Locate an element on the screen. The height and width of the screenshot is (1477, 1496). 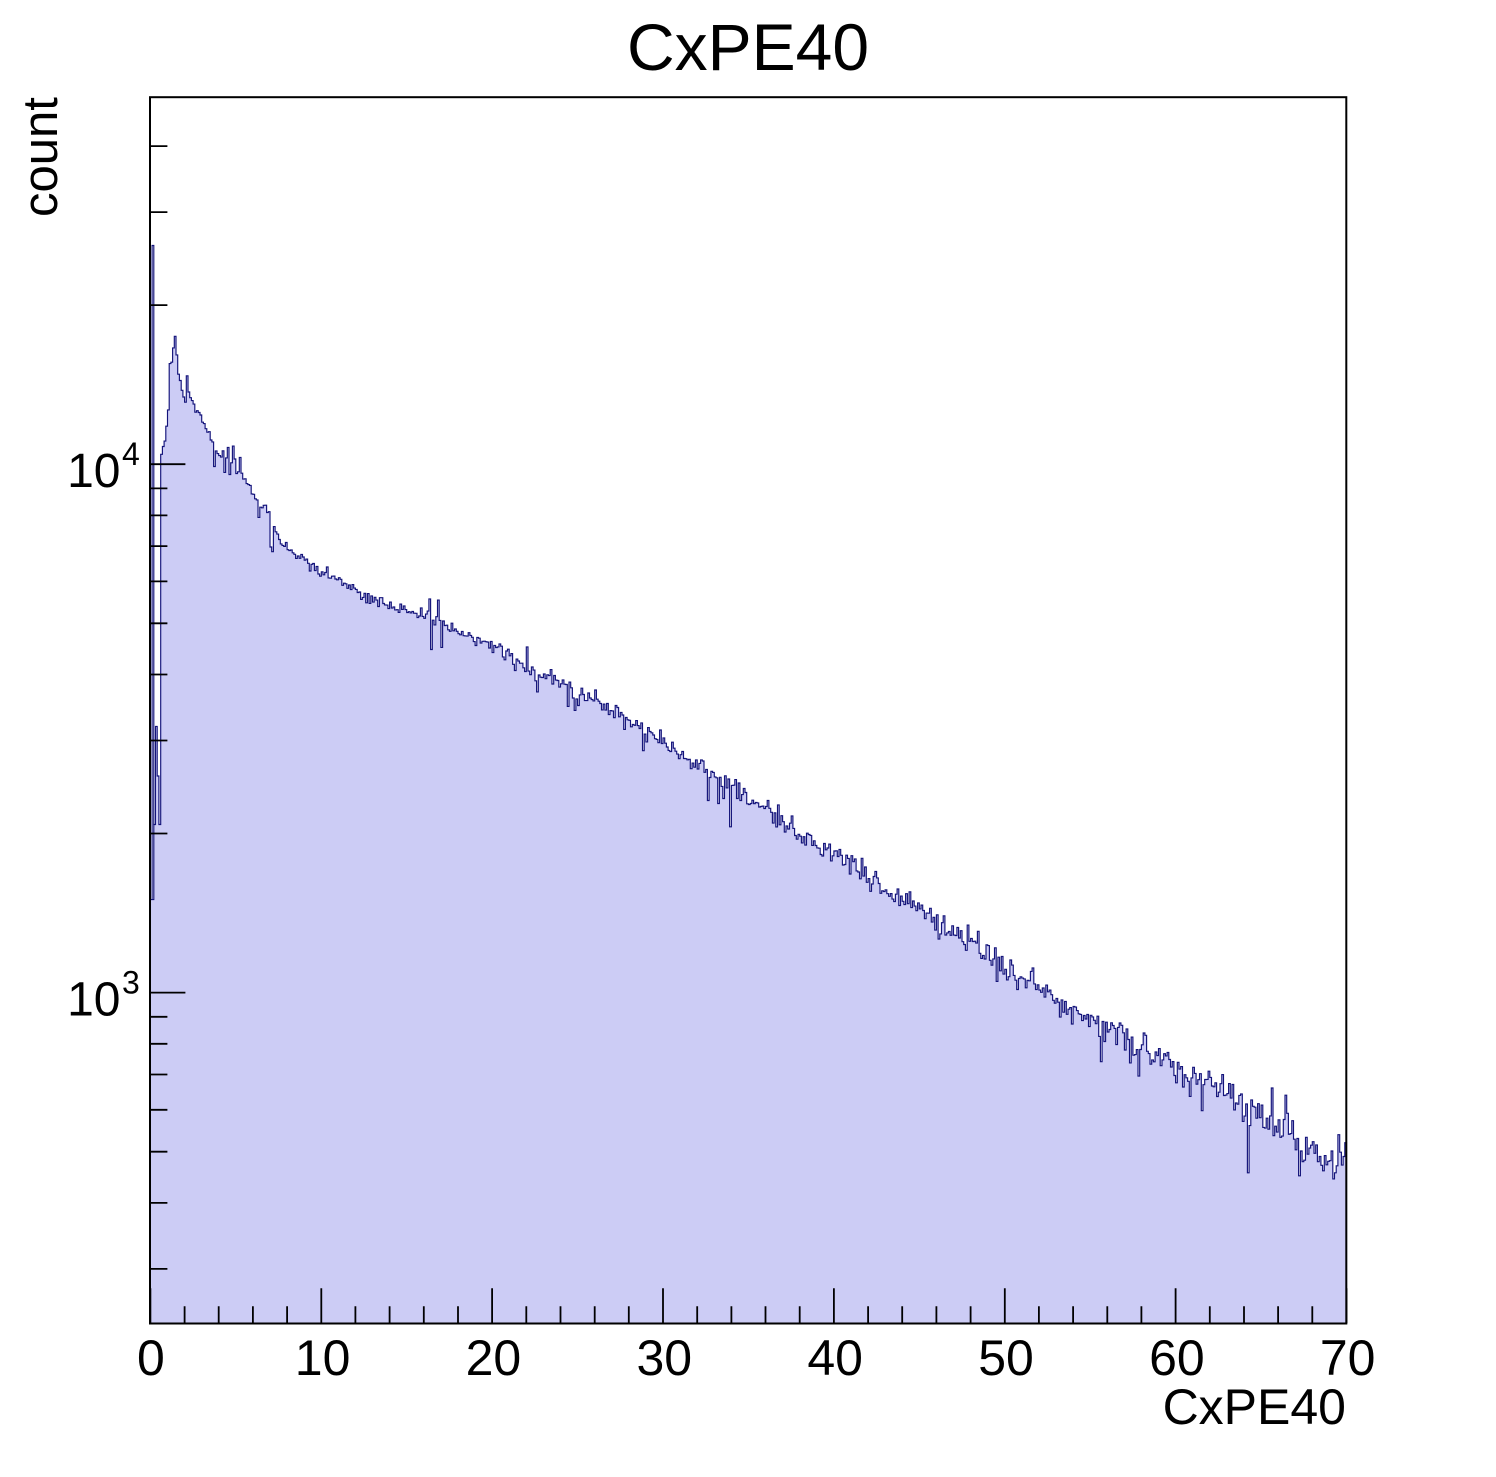
svg-text: 30 is located at coordinates (664, 1358).